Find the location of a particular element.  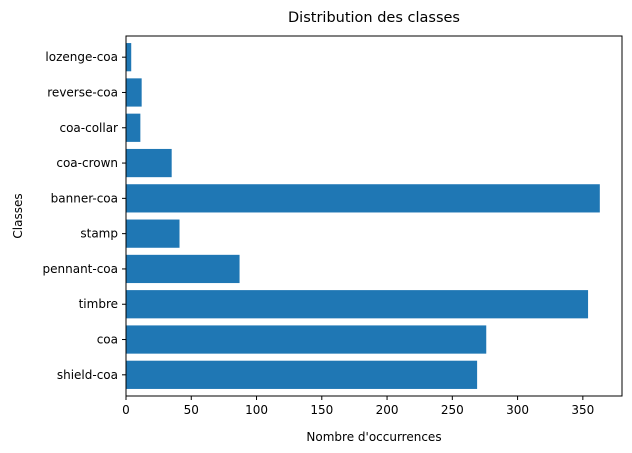

bar-reverse-coa is located at coordinates (134, 92).